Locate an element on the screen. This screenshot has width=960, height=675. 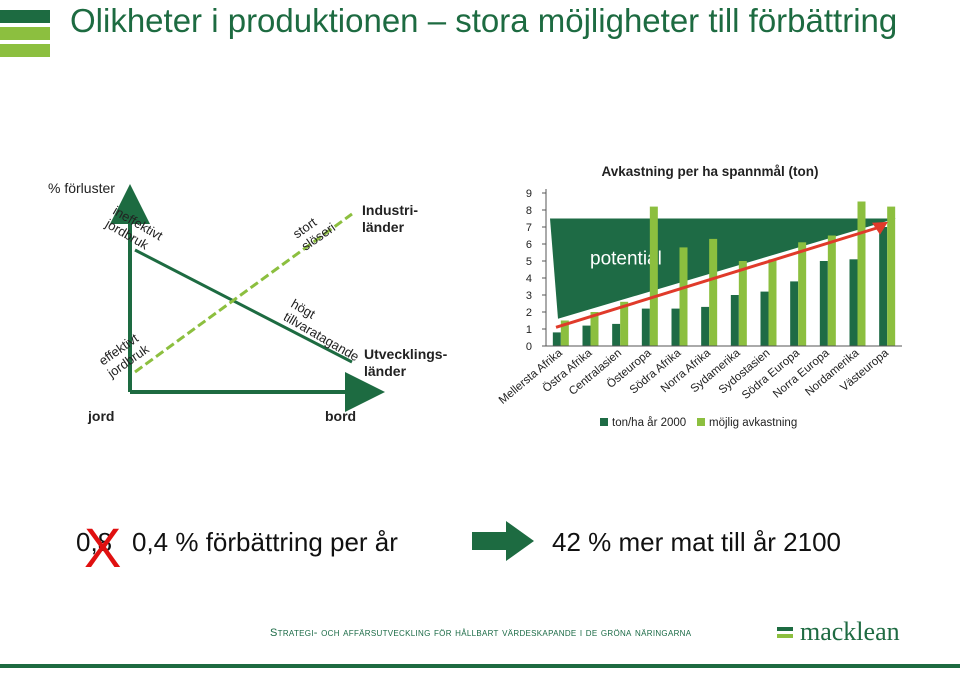
potential-triangle is located at coordinates (723, 268).